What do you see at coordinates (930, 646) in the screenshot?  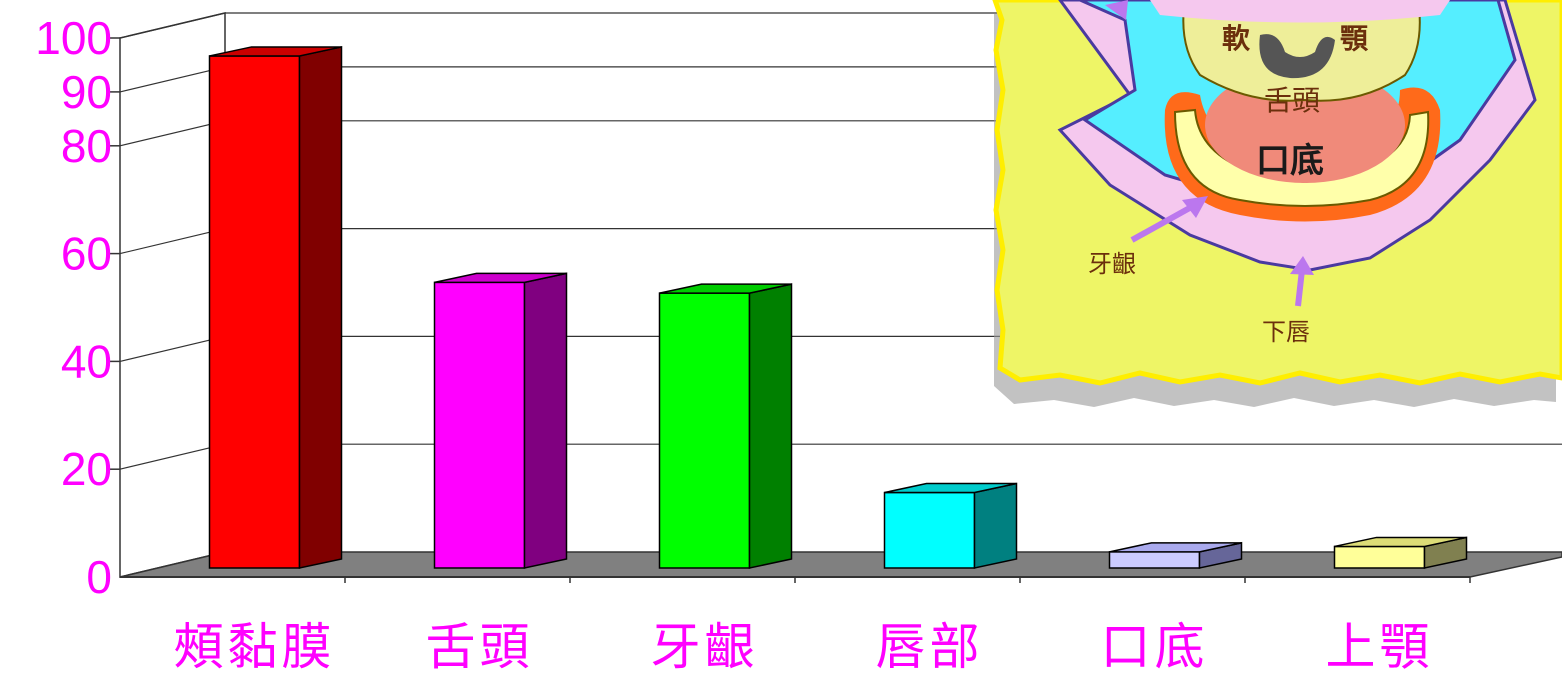 I see `x-category-label: 唇部` at bounding box center [930, 646].